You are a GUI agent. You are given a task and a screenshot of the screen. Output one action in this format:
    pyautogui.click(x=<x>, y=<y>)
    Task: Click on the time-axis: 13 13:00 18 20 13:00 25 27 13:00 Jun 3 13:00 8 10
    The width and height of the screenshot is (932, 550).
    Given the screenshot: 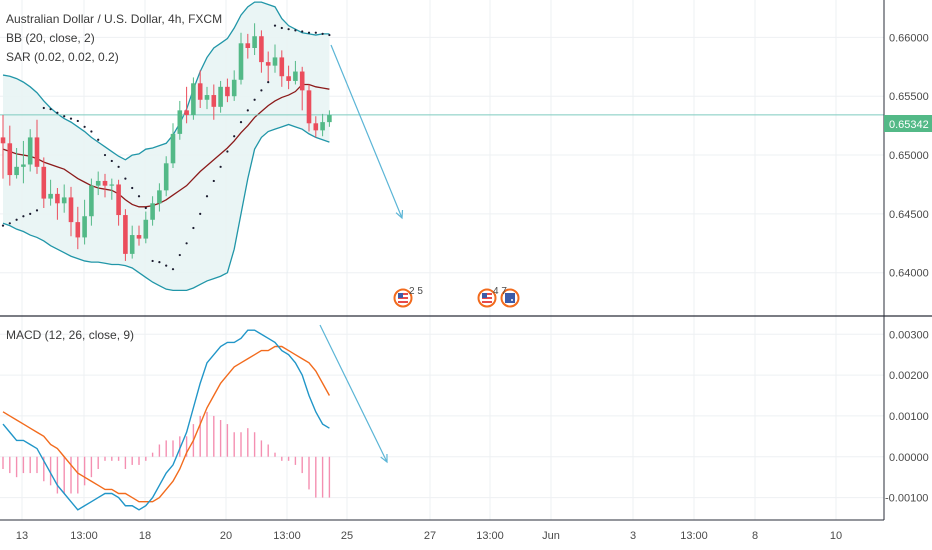 What is the action you would take?
    pyautogui.click(x=429, y=536)
    